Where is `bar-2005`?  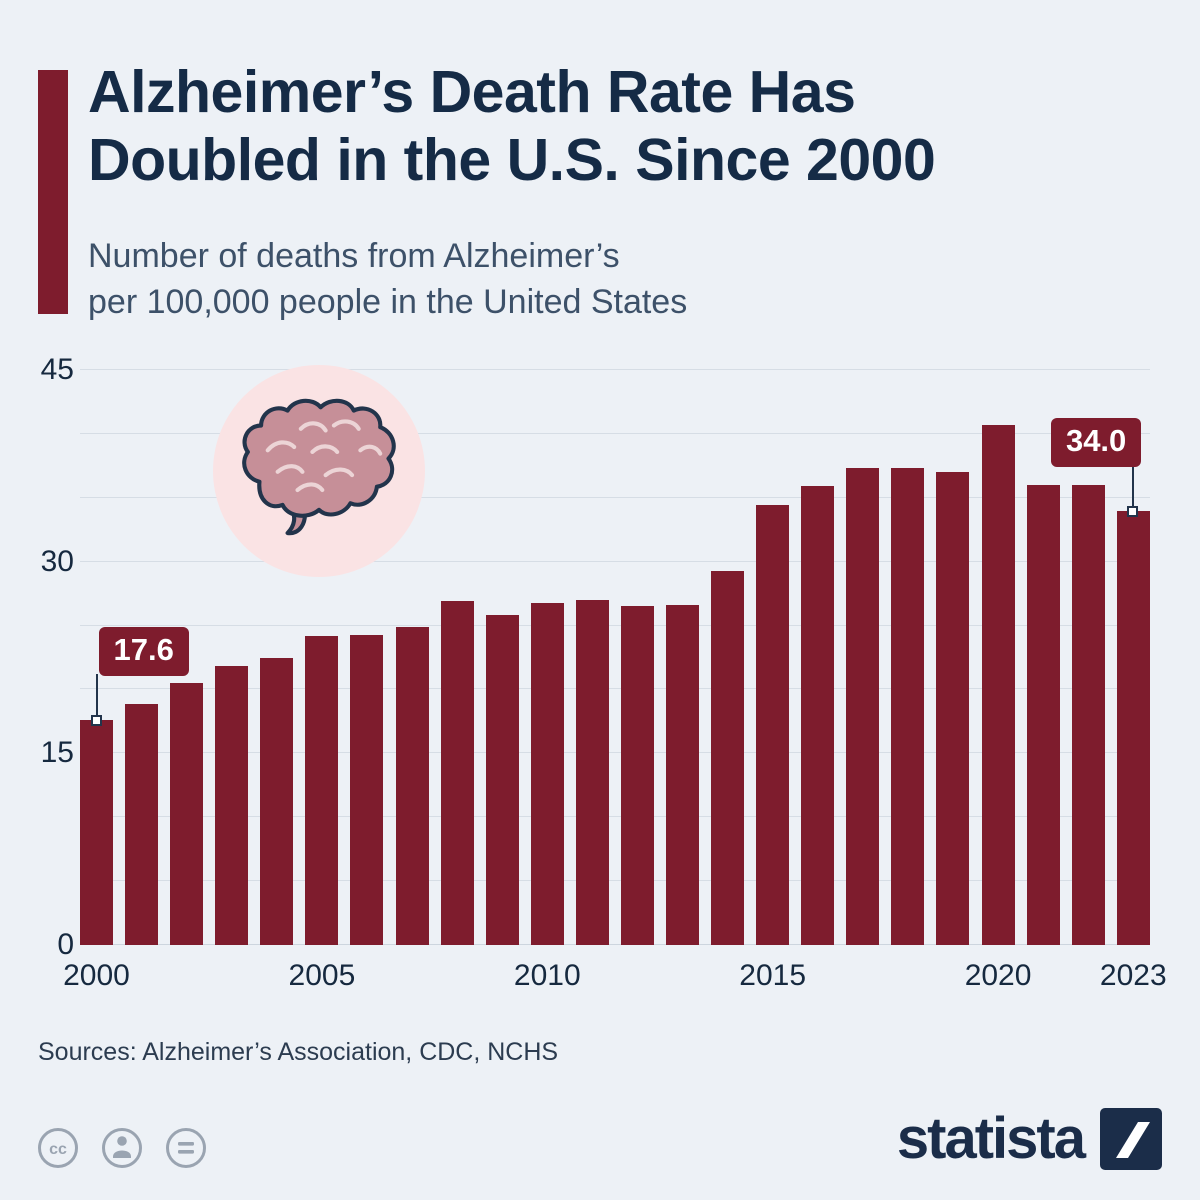 bar-2005 is located at coordinates (322, 790).